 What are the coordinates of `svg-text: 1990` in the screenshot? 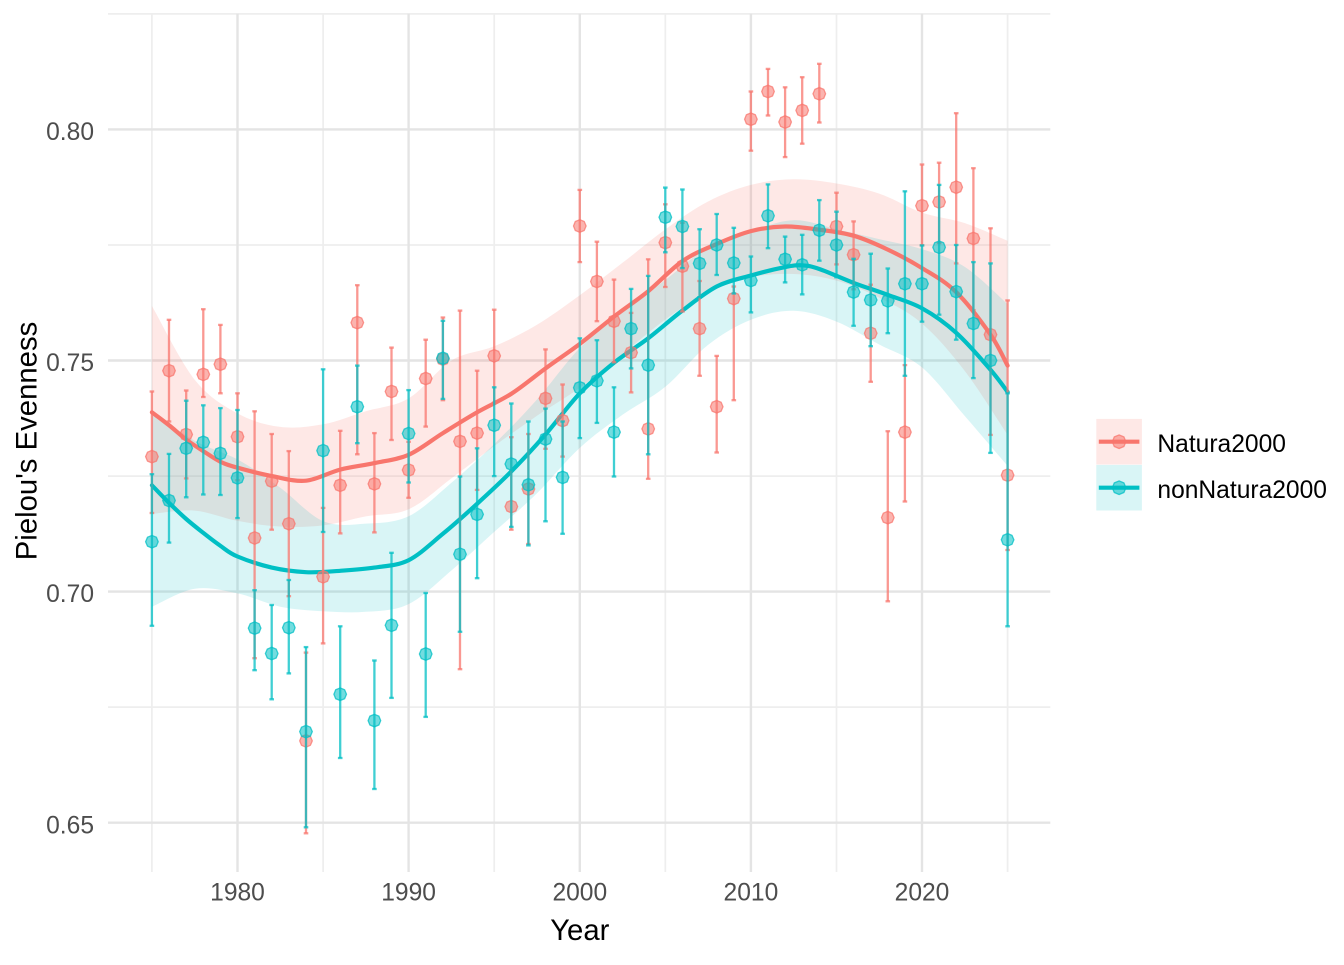 It's located at (408, 893).